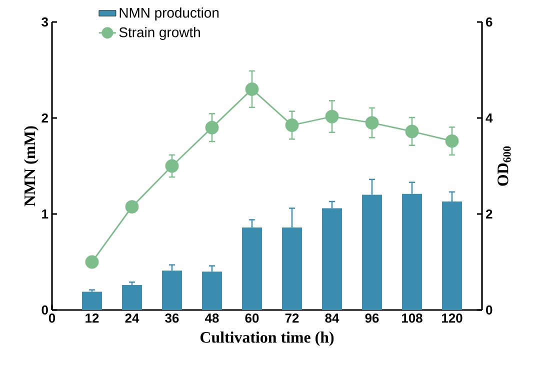 This screenshot has width=550, height=378. I want to click on x-tick-label: 12, so click(92, 318).